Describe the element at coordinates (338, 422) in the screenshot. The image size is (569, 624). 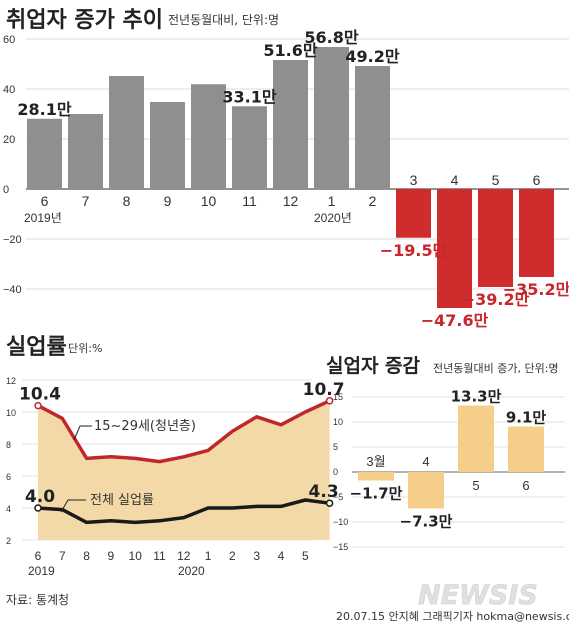
I see `change-y-tick: 10` at that location.